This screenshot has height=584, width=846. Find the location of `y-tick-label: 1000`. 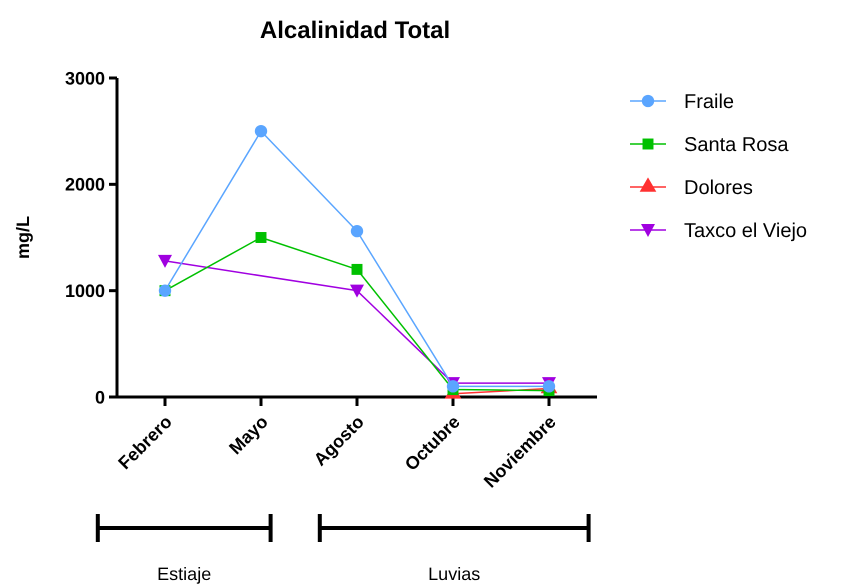

y-tick-label: 1000 is located at coordinates (84, 290).